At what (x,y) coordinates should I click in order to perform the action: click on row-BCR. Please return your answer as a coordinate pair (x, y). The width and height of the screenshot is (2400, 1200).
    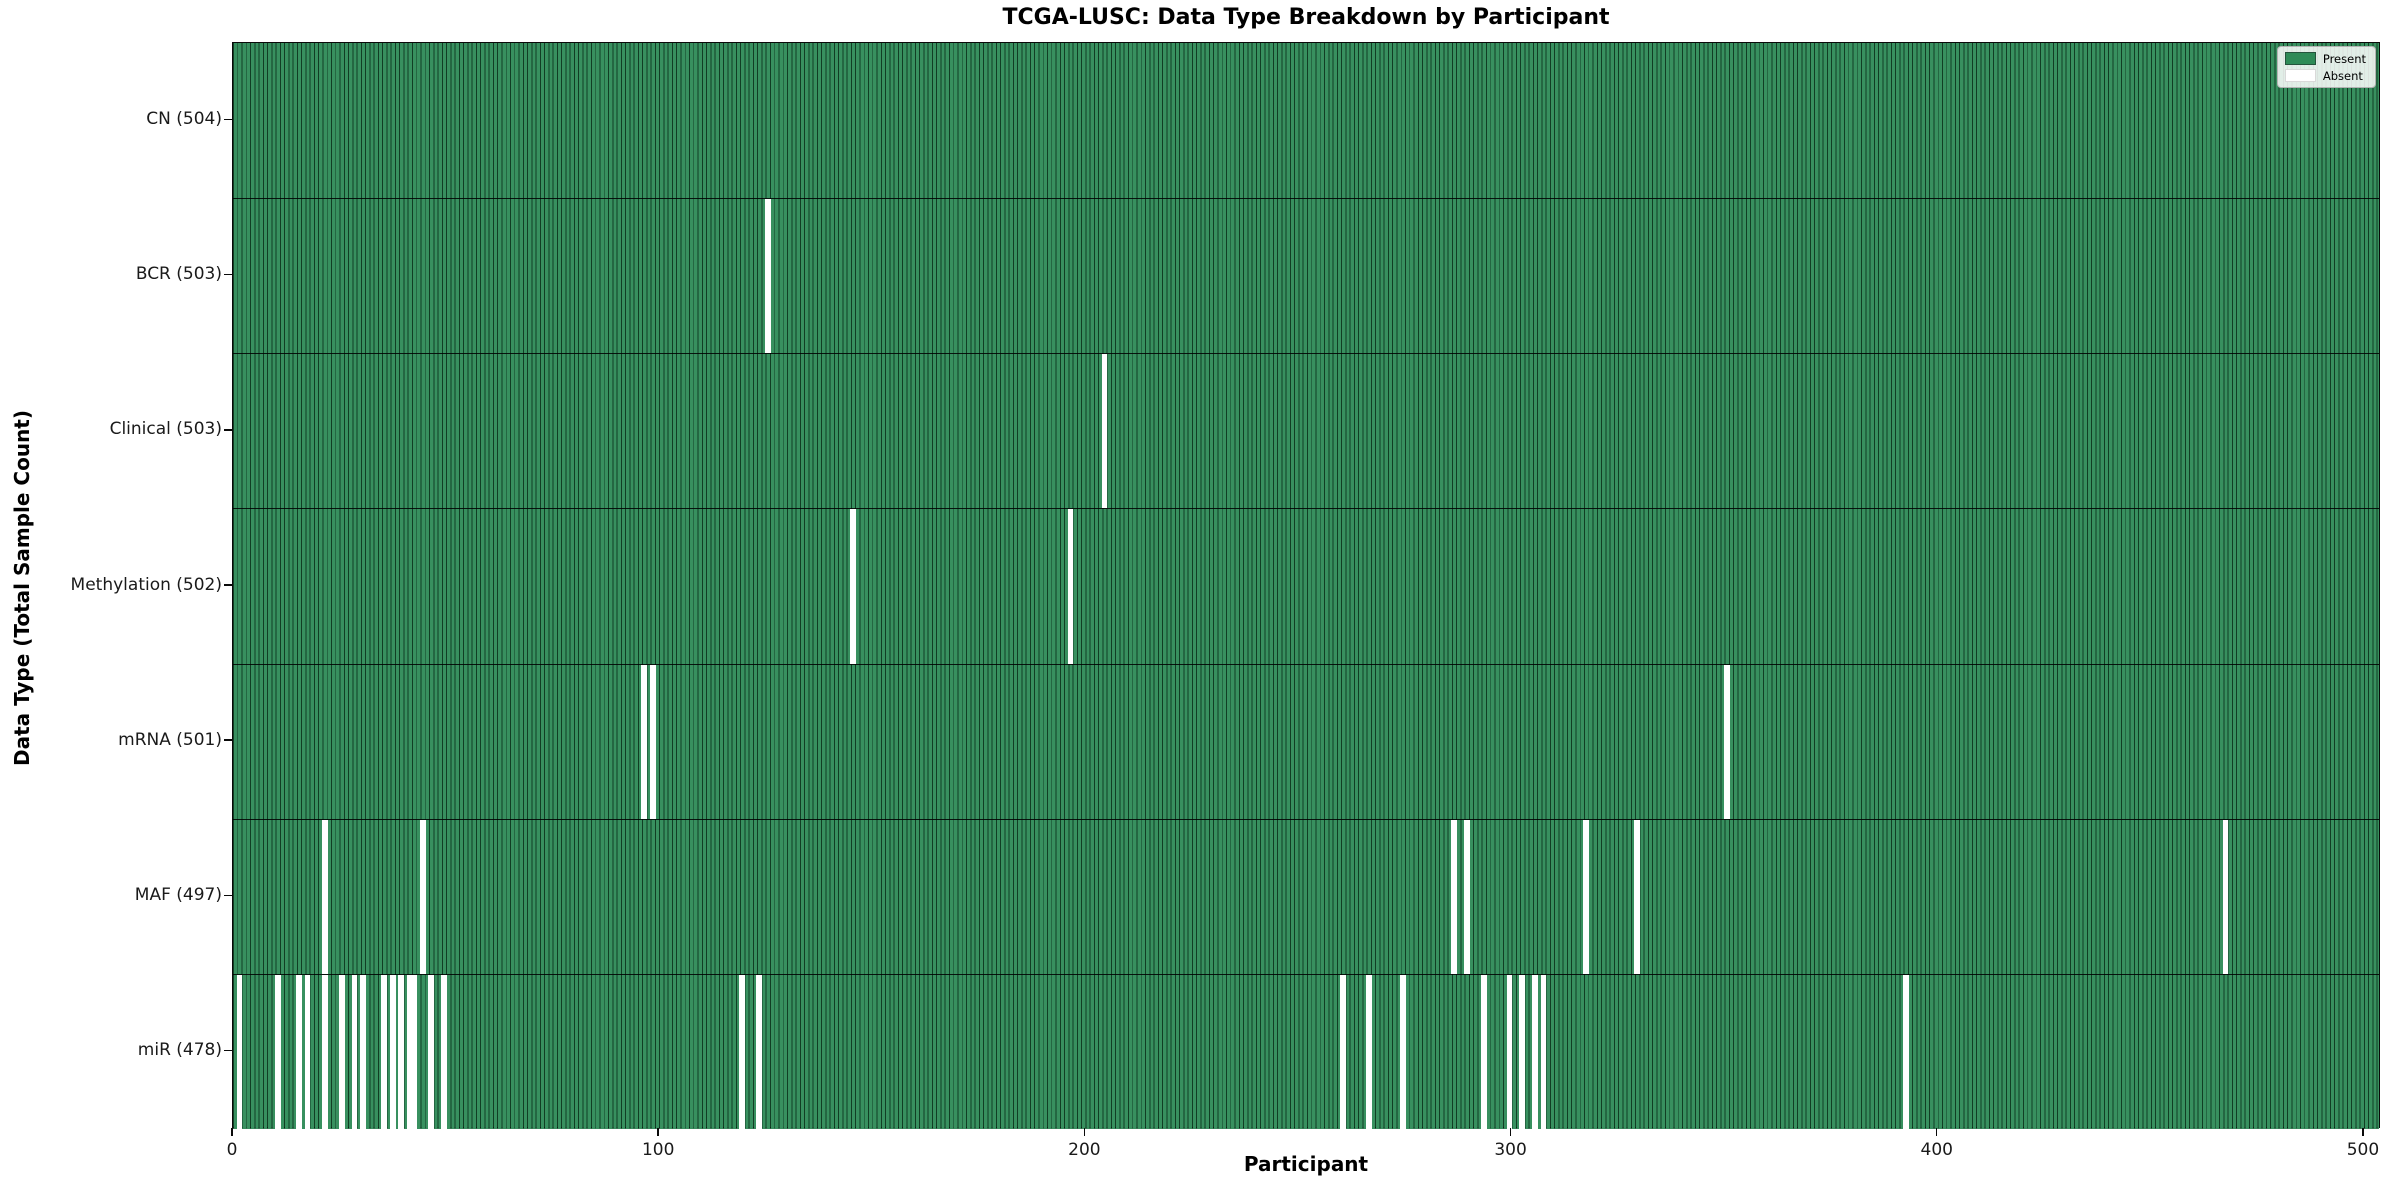
    Looking at the image, I should click on (1306, 276).